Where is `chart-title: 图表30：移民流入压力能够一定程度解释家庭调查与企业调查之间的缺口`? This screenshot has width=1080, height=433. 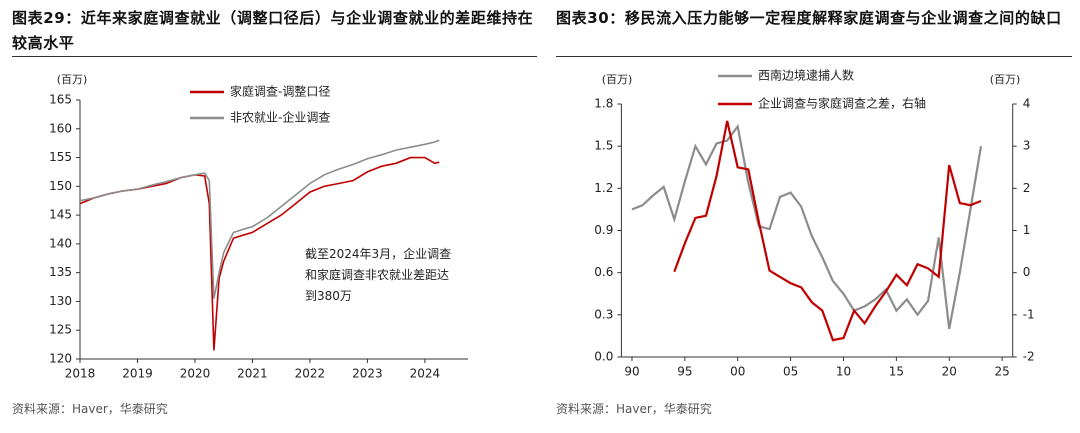
chart-title: 图表30：移民流入压力能够一定程度解释家庭调查与企业调查之间的缺口 is located at coordinates (814, 31).